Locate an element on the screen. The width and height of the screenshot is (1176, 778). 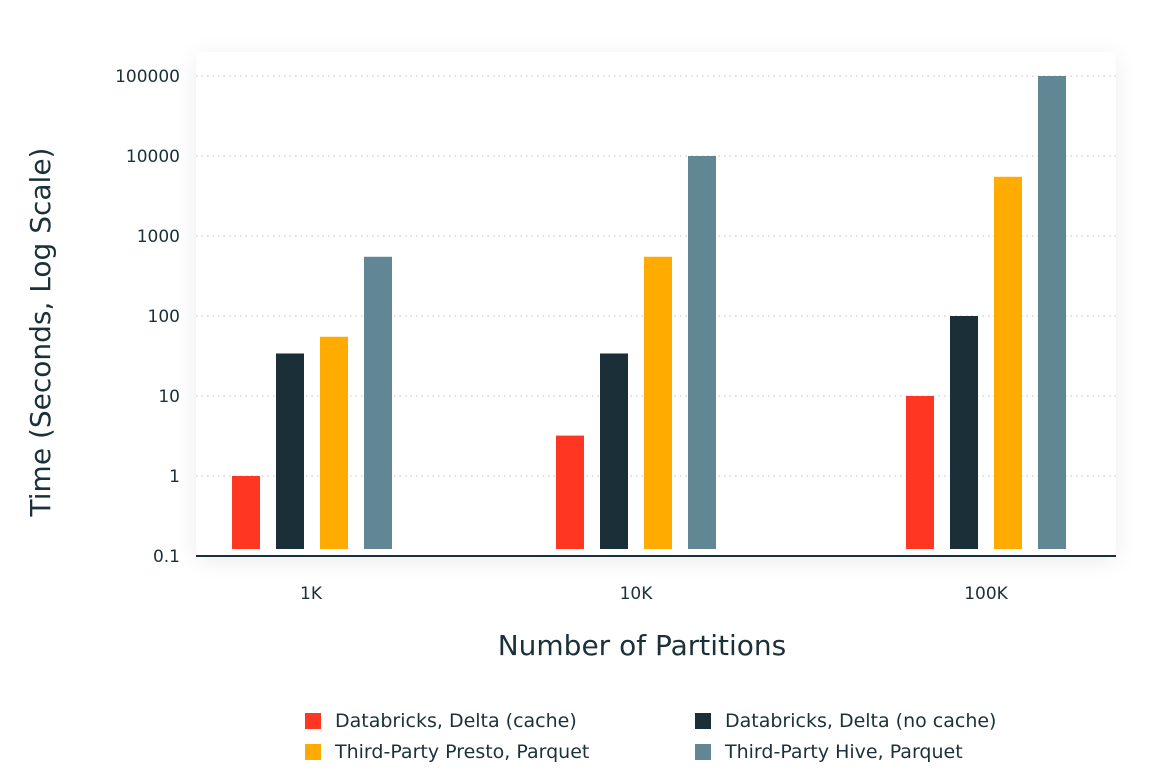
y-axis-ticks: 0.1 1 10 100 1000 10000 100000 is located at coordinates (147, 317).